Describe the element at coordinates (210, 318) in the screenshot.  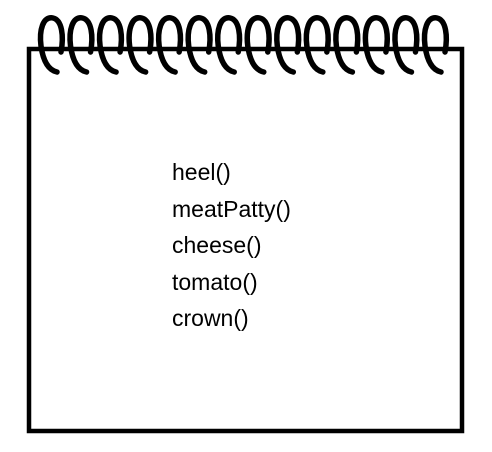
I see `code-line-crown: crown()` at that location.